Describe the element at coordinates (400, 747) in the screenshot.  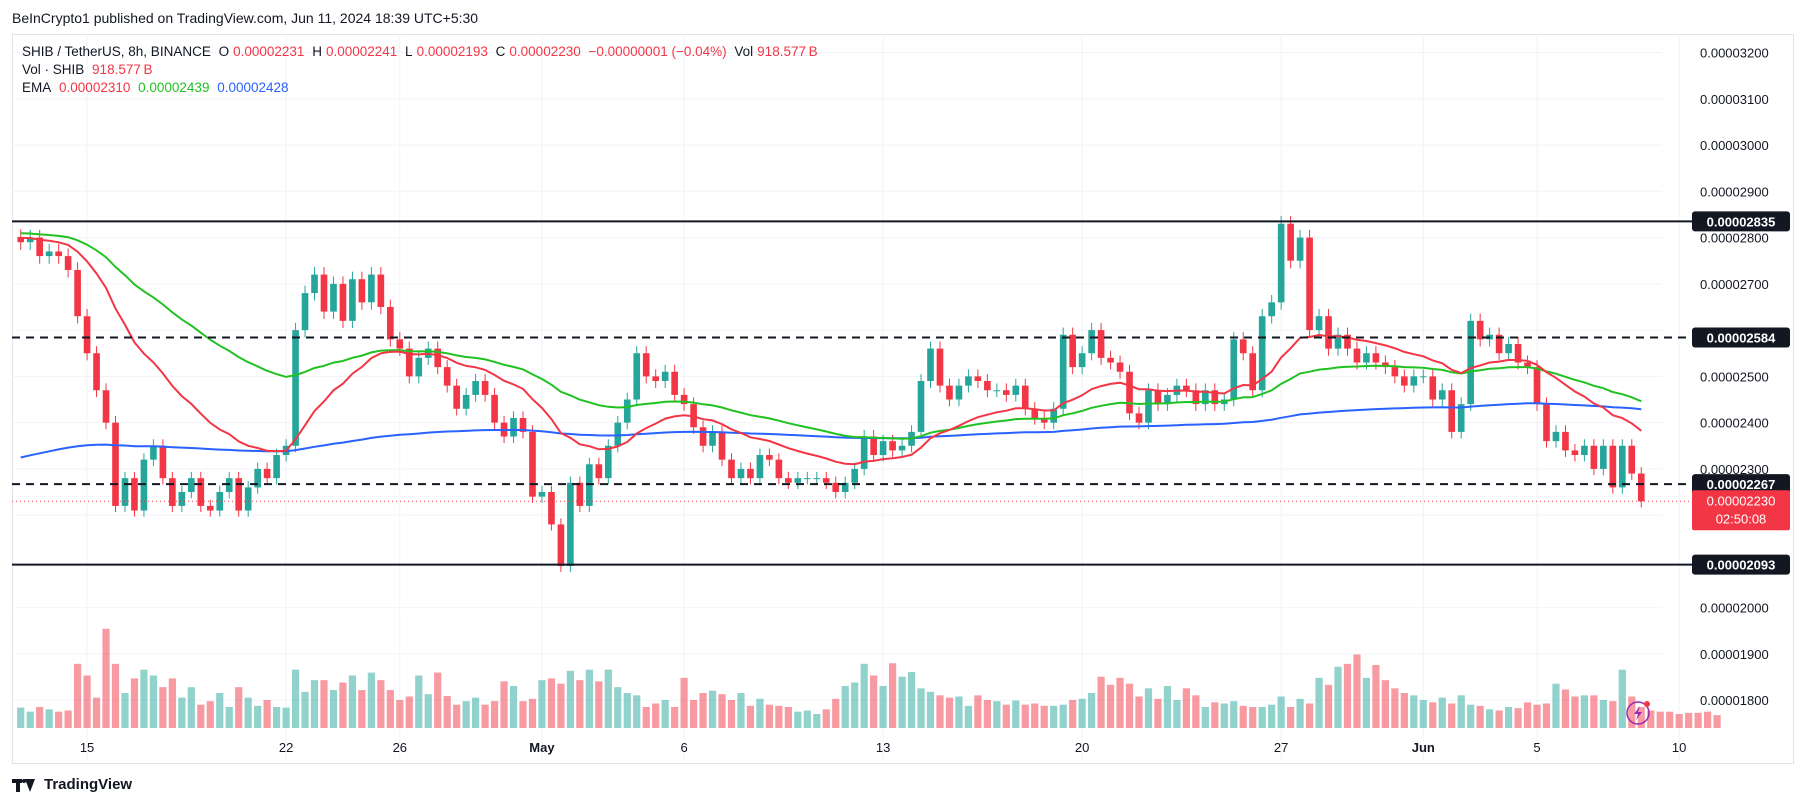
I see `x-tick-label: 26` at that location.